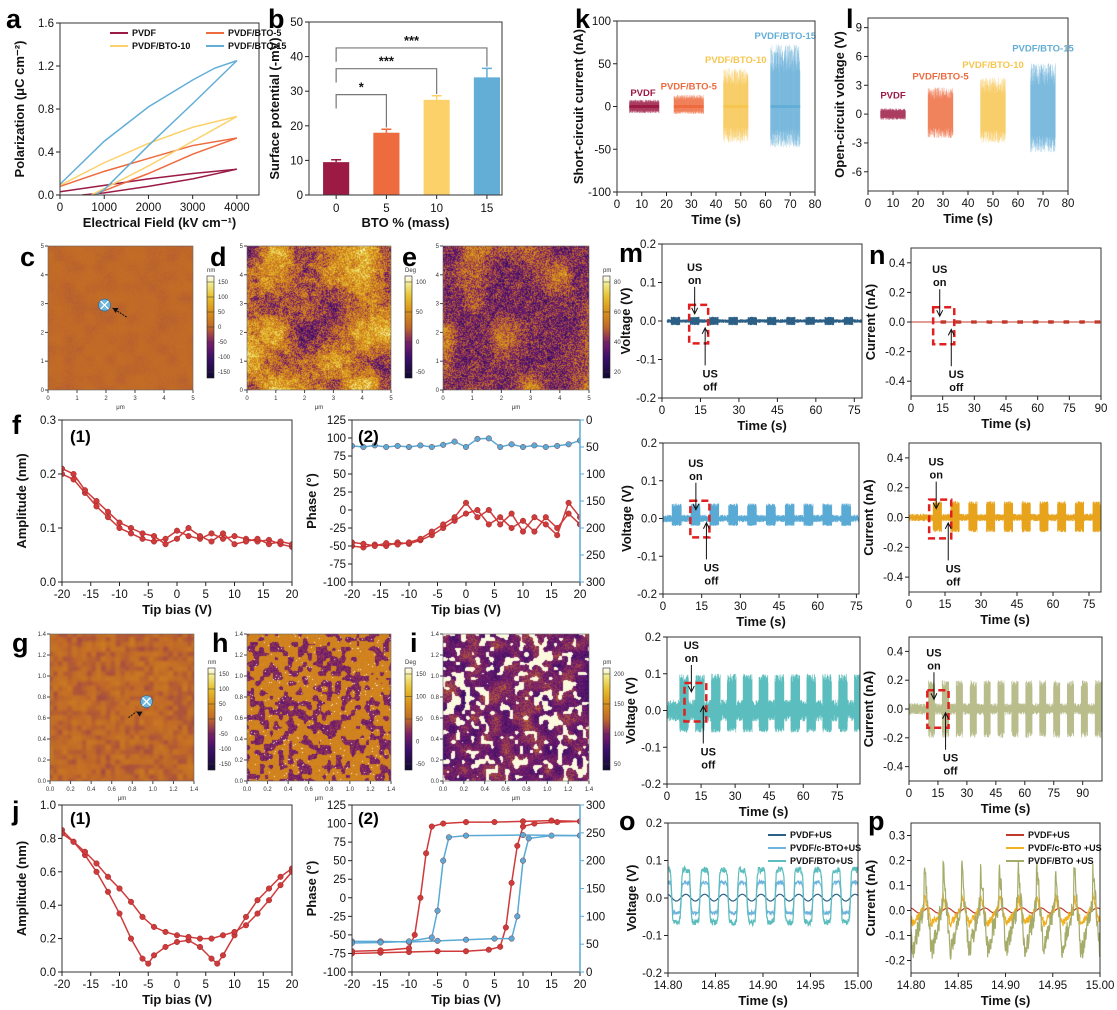 Image resolution: width=1117 pixels, height=1010 pixels. I want to click on y-tick-label: 25, so click(339, 880).